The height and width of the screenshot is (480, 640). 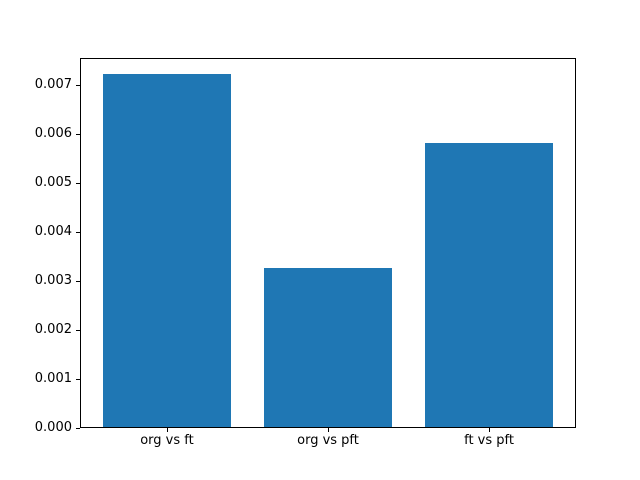 What do you see at coordinates (53, 329) in the screenshot?
I see `y-tick-label: 0.002` at bounding box center [53, 329].